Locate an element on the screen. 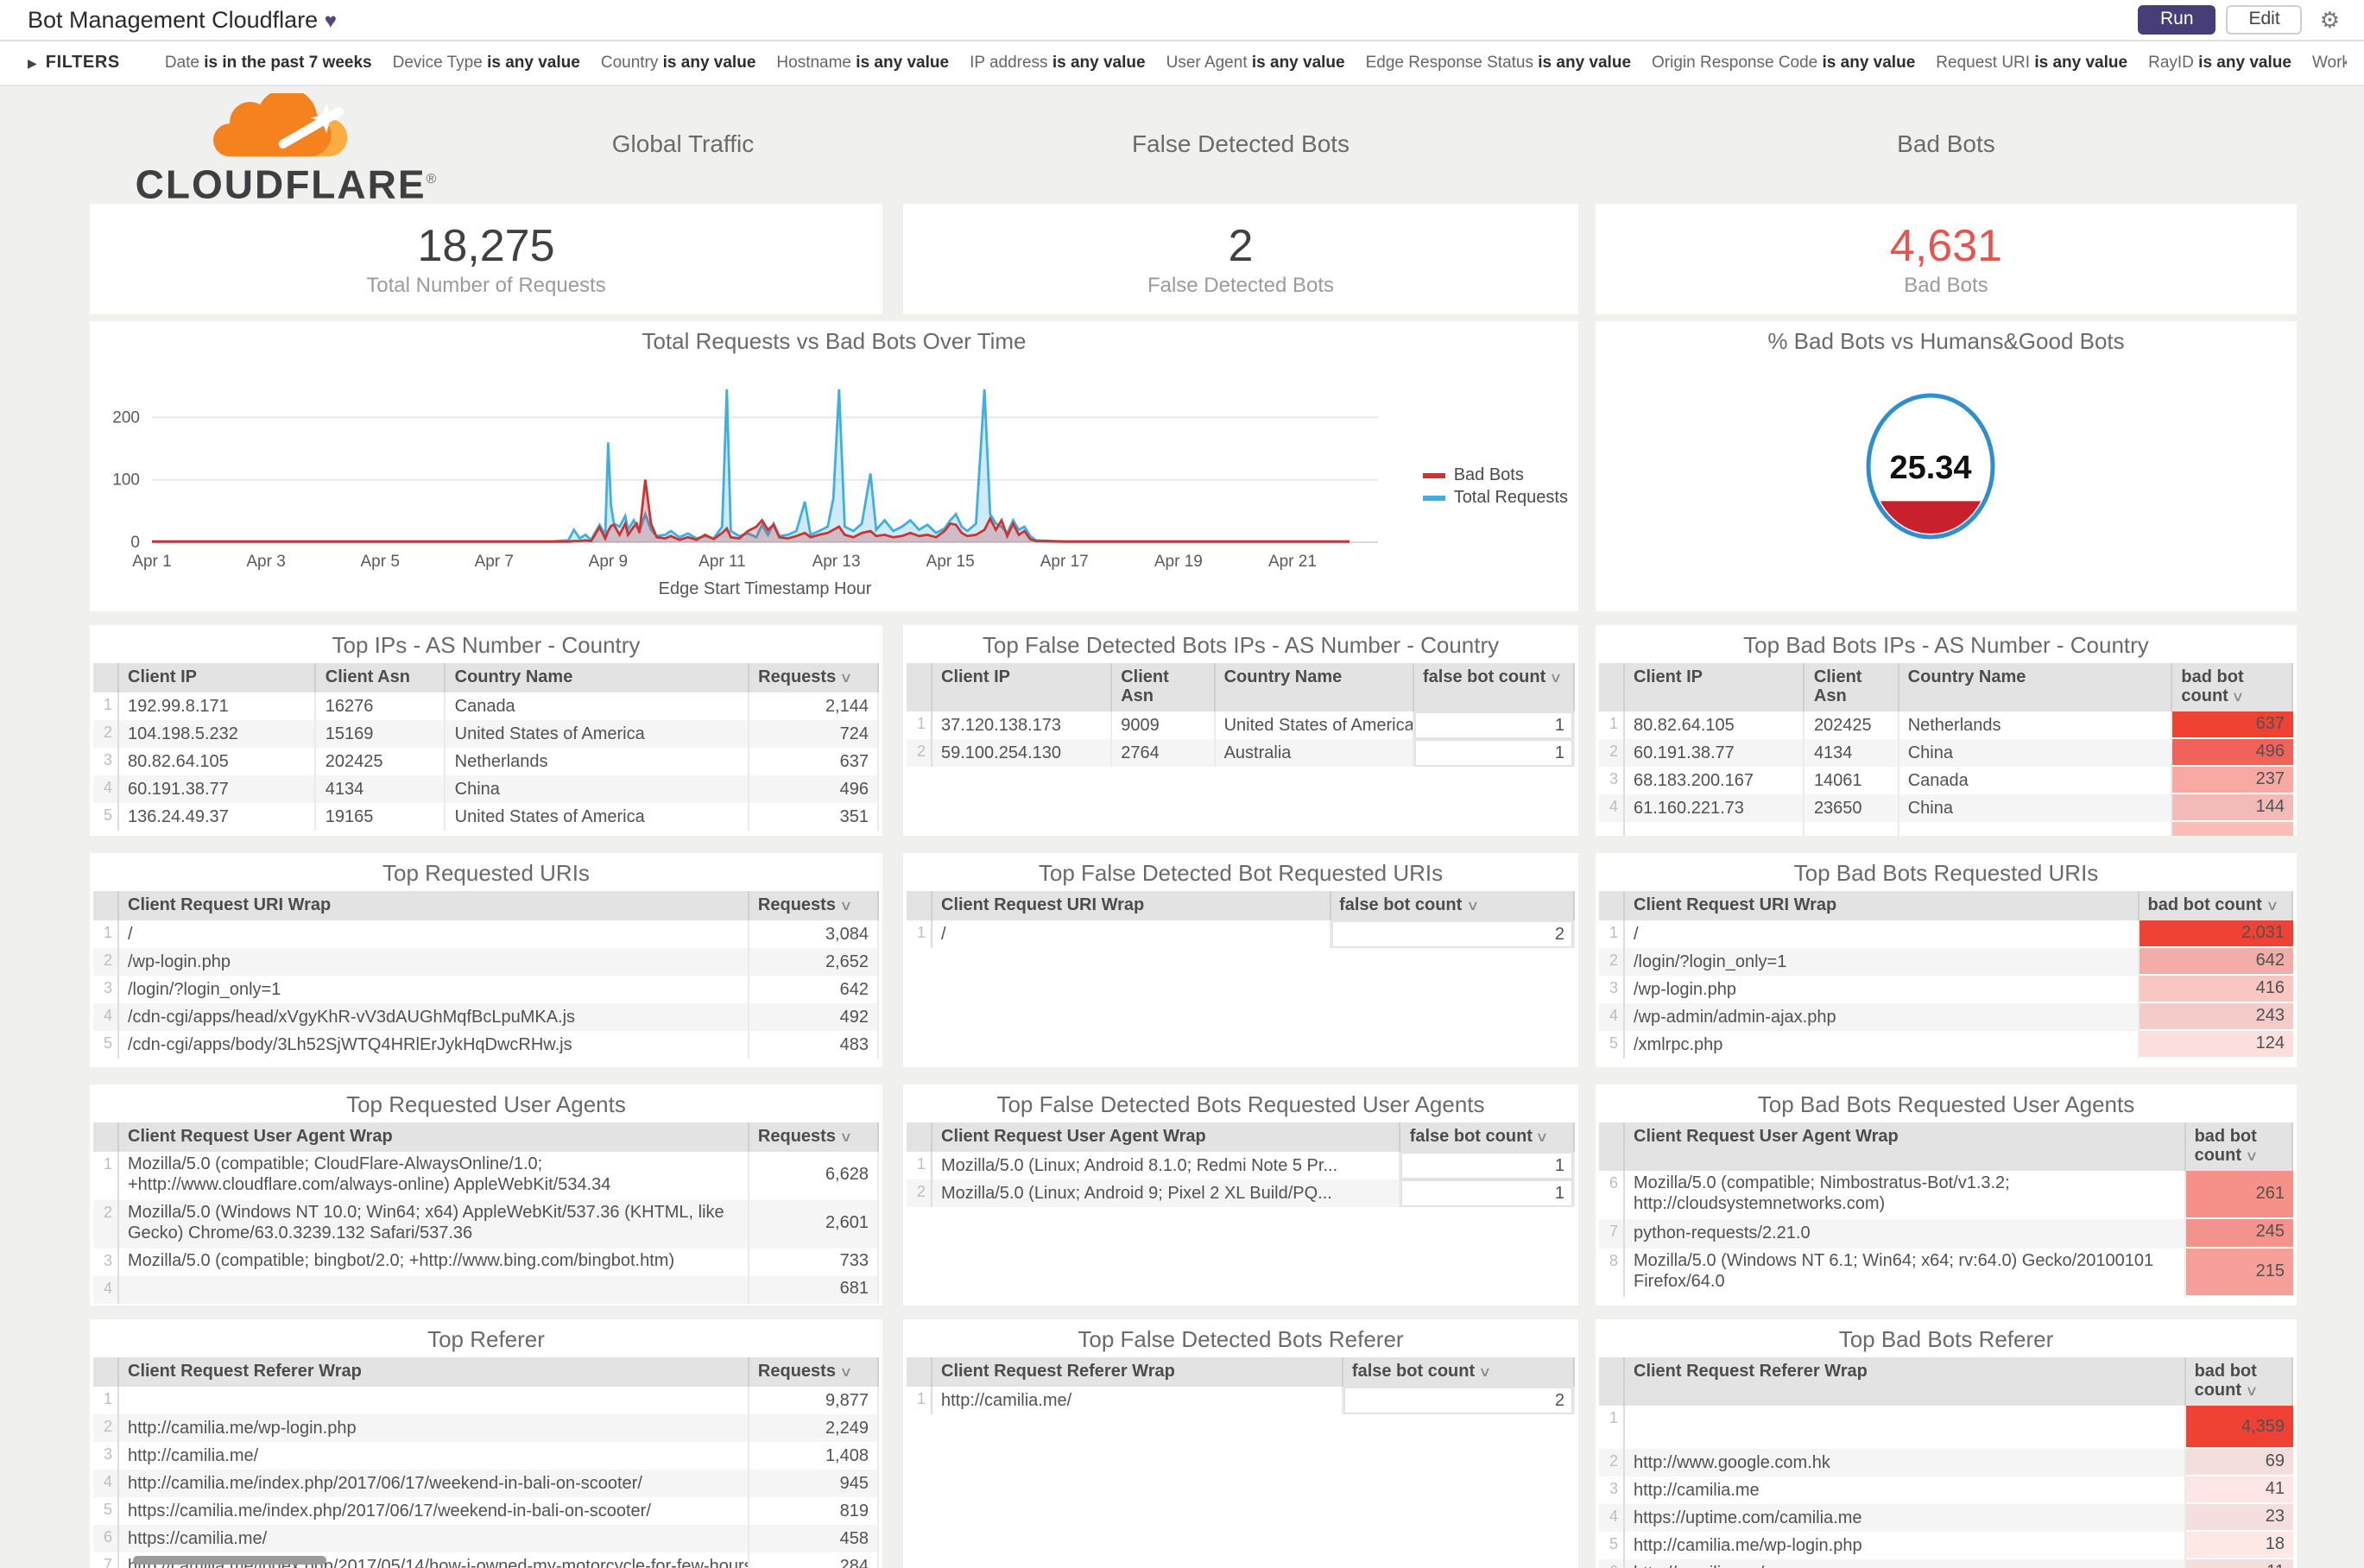  table-row: 1/2,031 is located at coordinates (1946, 934).